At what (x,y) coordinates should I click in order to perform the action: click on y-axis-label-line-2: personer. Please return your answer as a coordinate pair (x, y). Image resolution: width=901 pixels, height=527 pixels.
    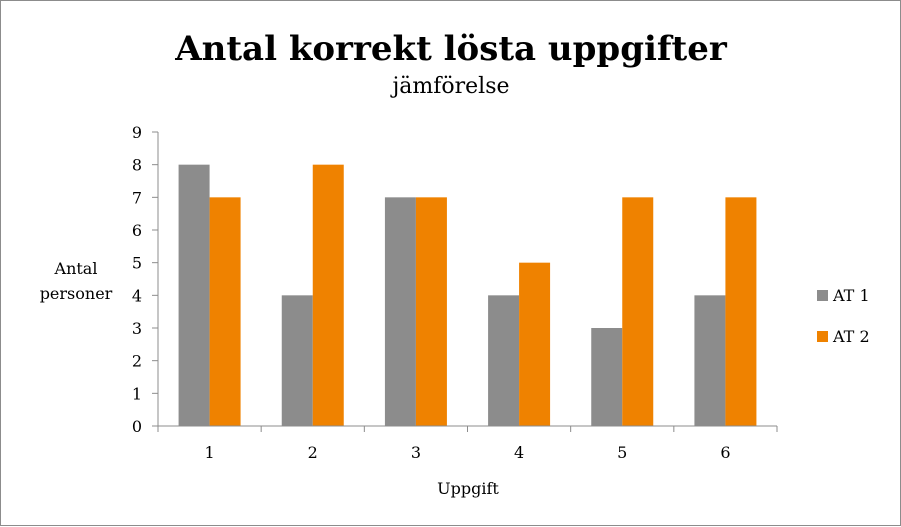
    Looking at the image, I should click on (76, 293).